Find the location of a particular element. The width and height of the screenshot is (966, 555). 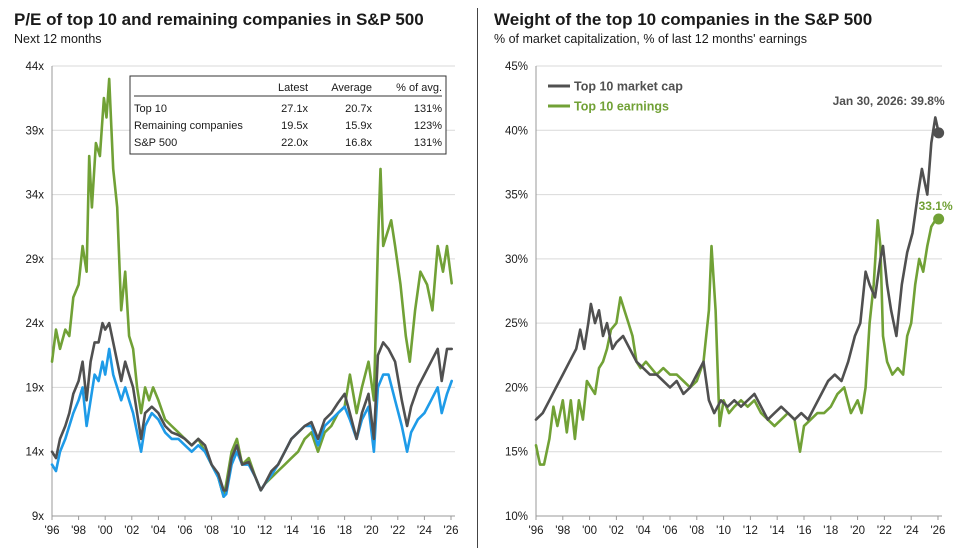

pe-table-cell-label: S&P 500 is located at coordinates (155, 143).